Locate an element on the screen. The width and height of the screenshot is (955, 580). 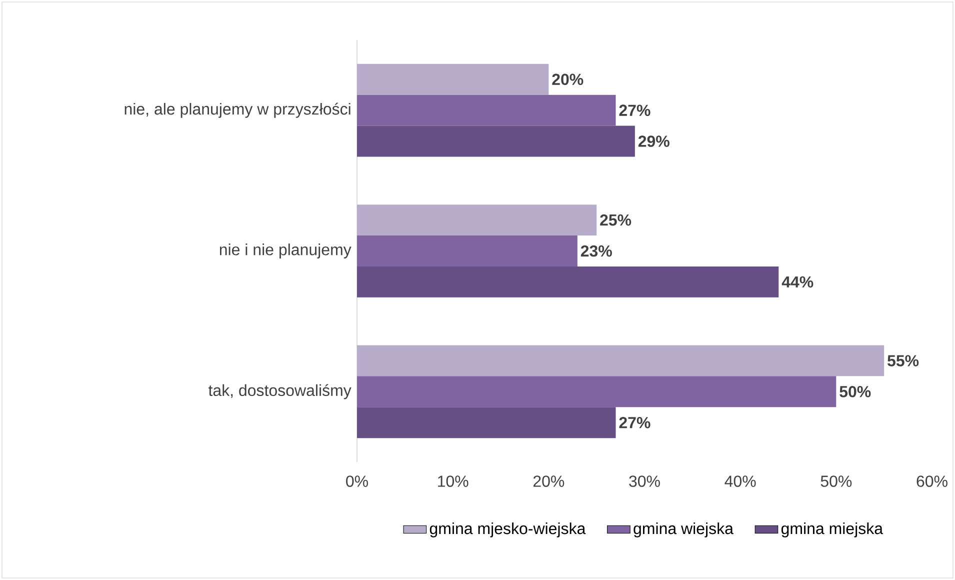
data-label: 55% is located at coordinates (903, 360).